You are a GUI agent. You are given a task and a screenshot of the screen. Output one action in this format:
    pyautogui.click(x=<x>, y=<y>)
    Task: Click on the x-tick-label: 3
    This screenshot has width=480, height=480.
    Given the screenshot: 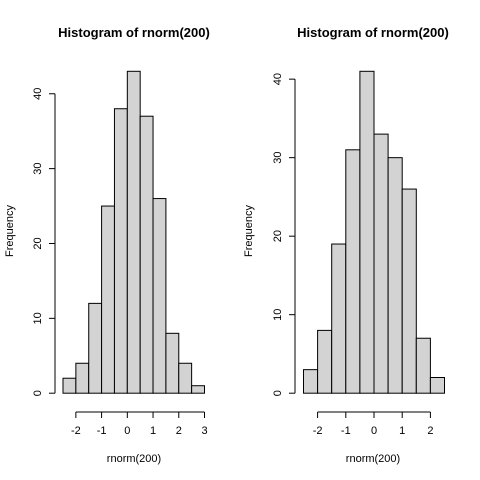 What is the action you would take?
    pyautogui.click(x=204, y=431)
    